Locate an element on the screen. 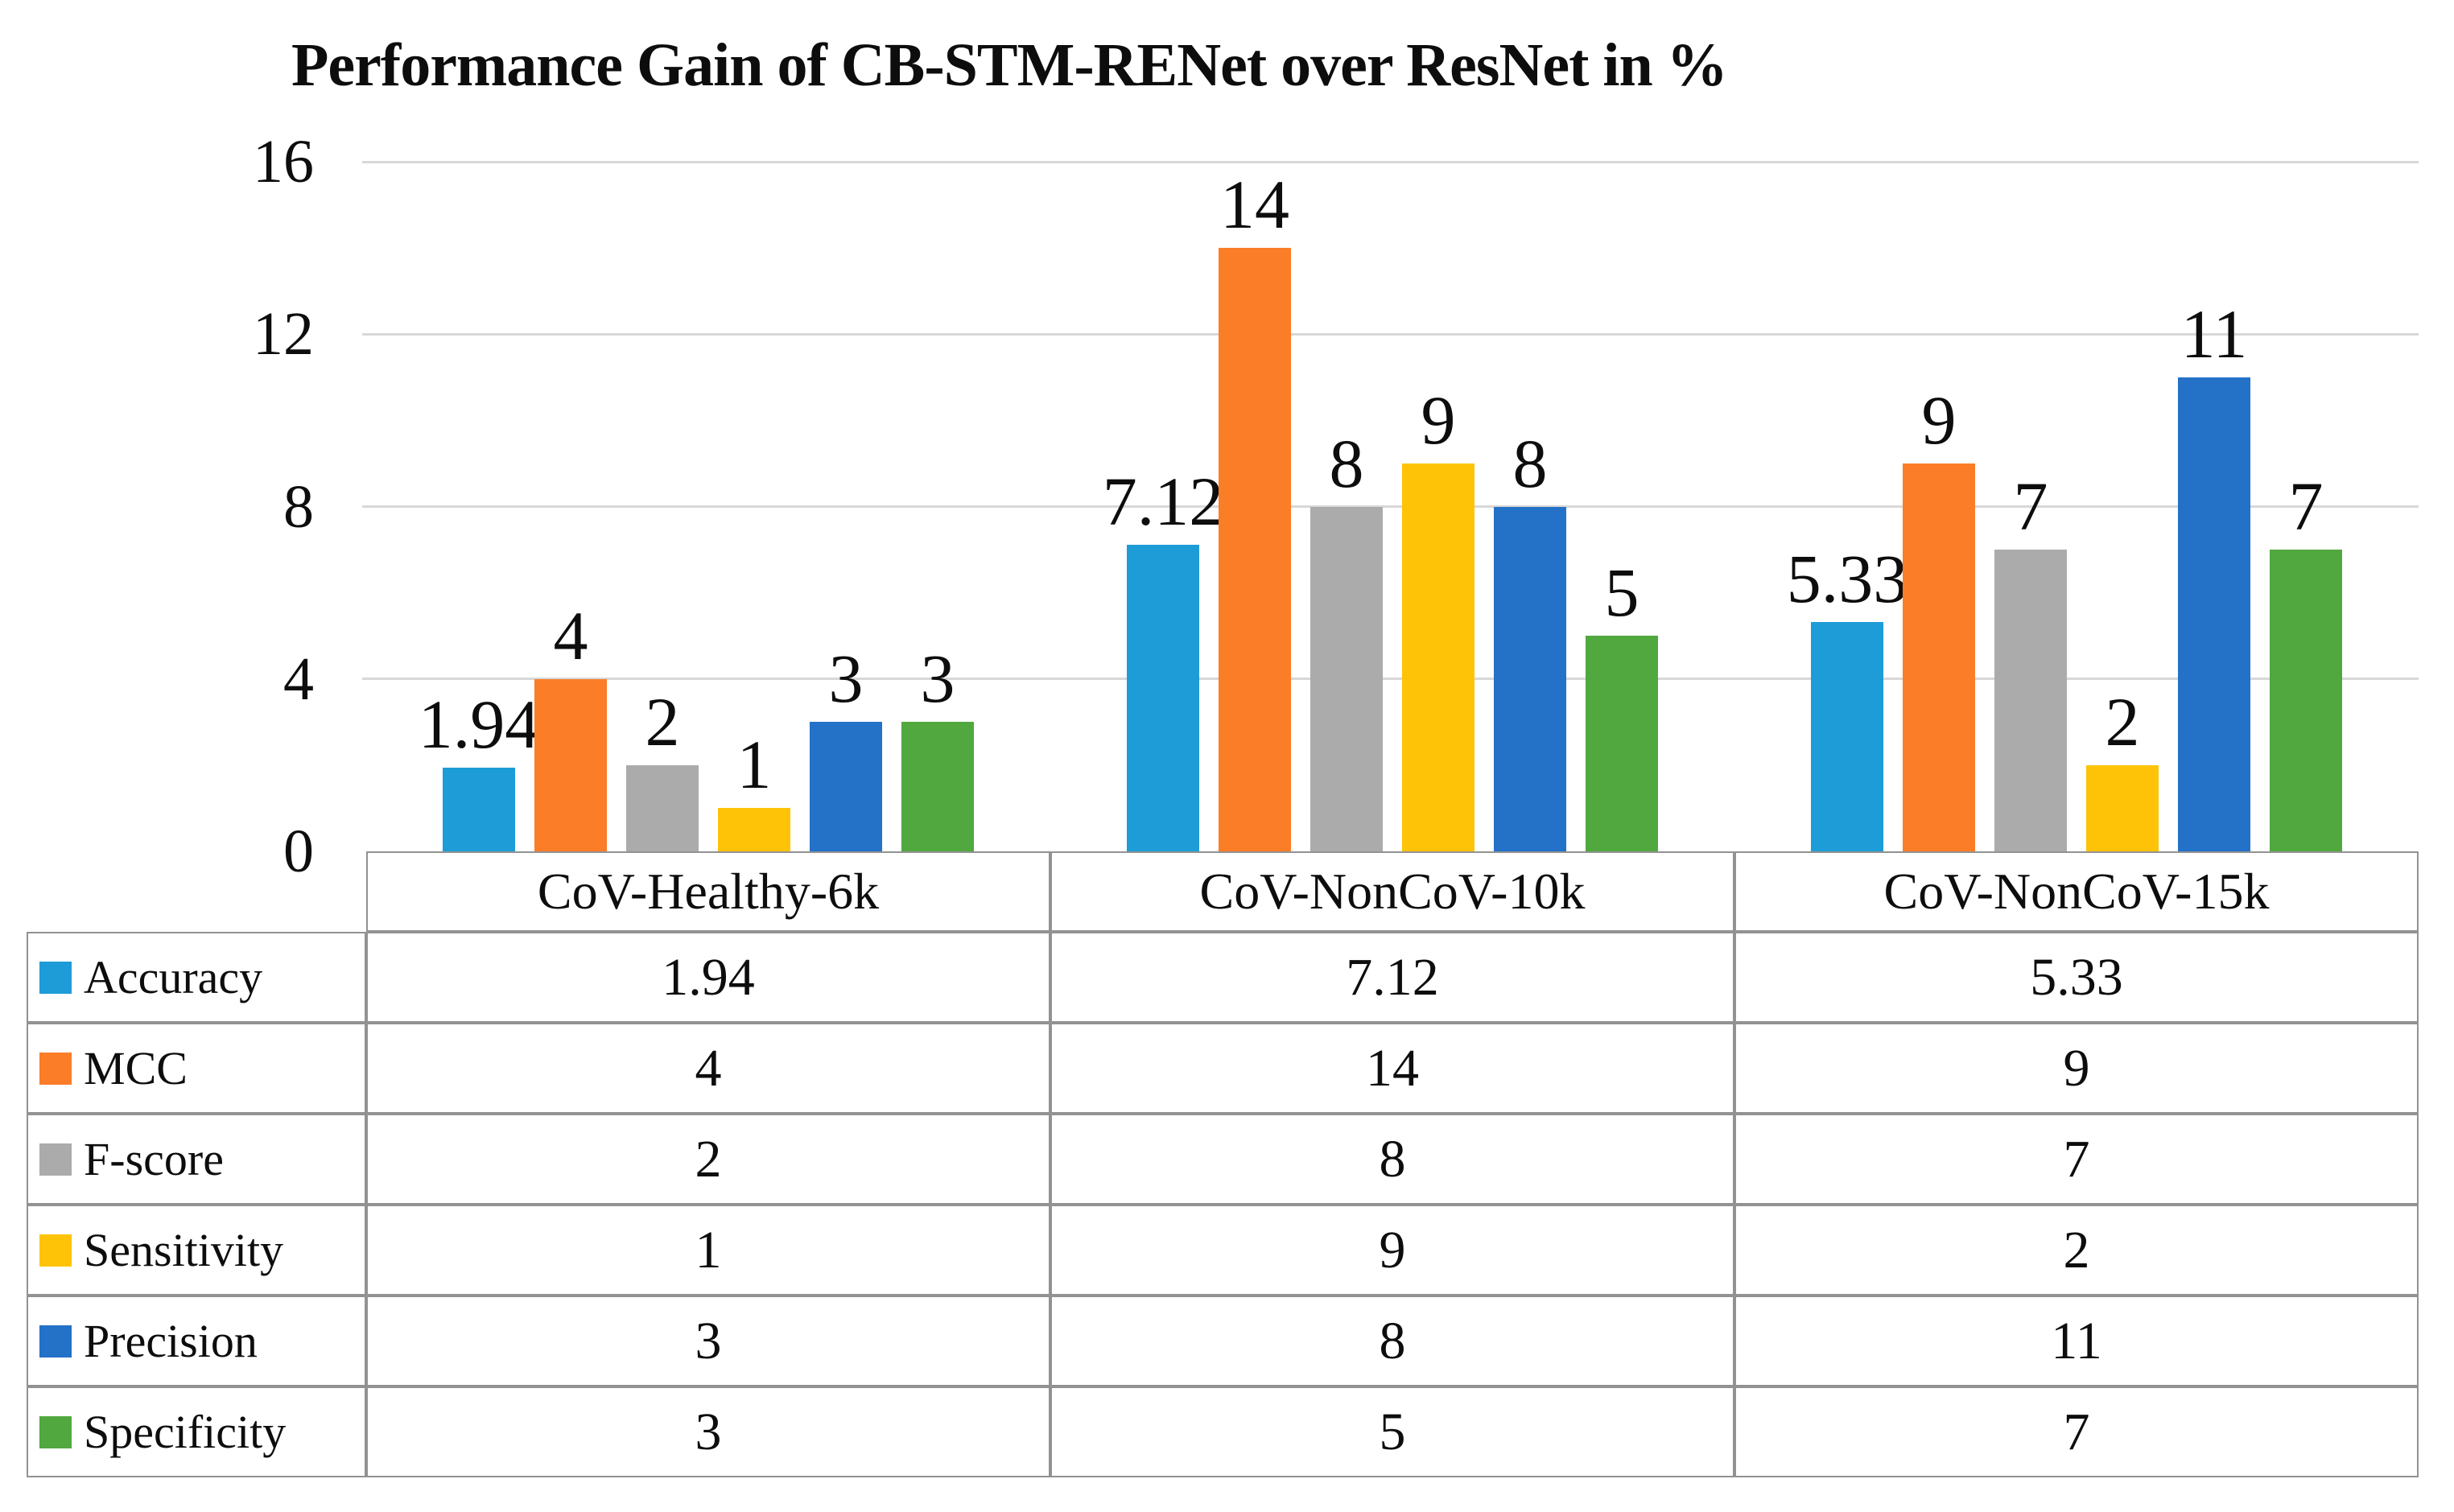  table-value-cell-mcc-cov-noncov-15k: 9 is located at coordinates (2076, 1068).